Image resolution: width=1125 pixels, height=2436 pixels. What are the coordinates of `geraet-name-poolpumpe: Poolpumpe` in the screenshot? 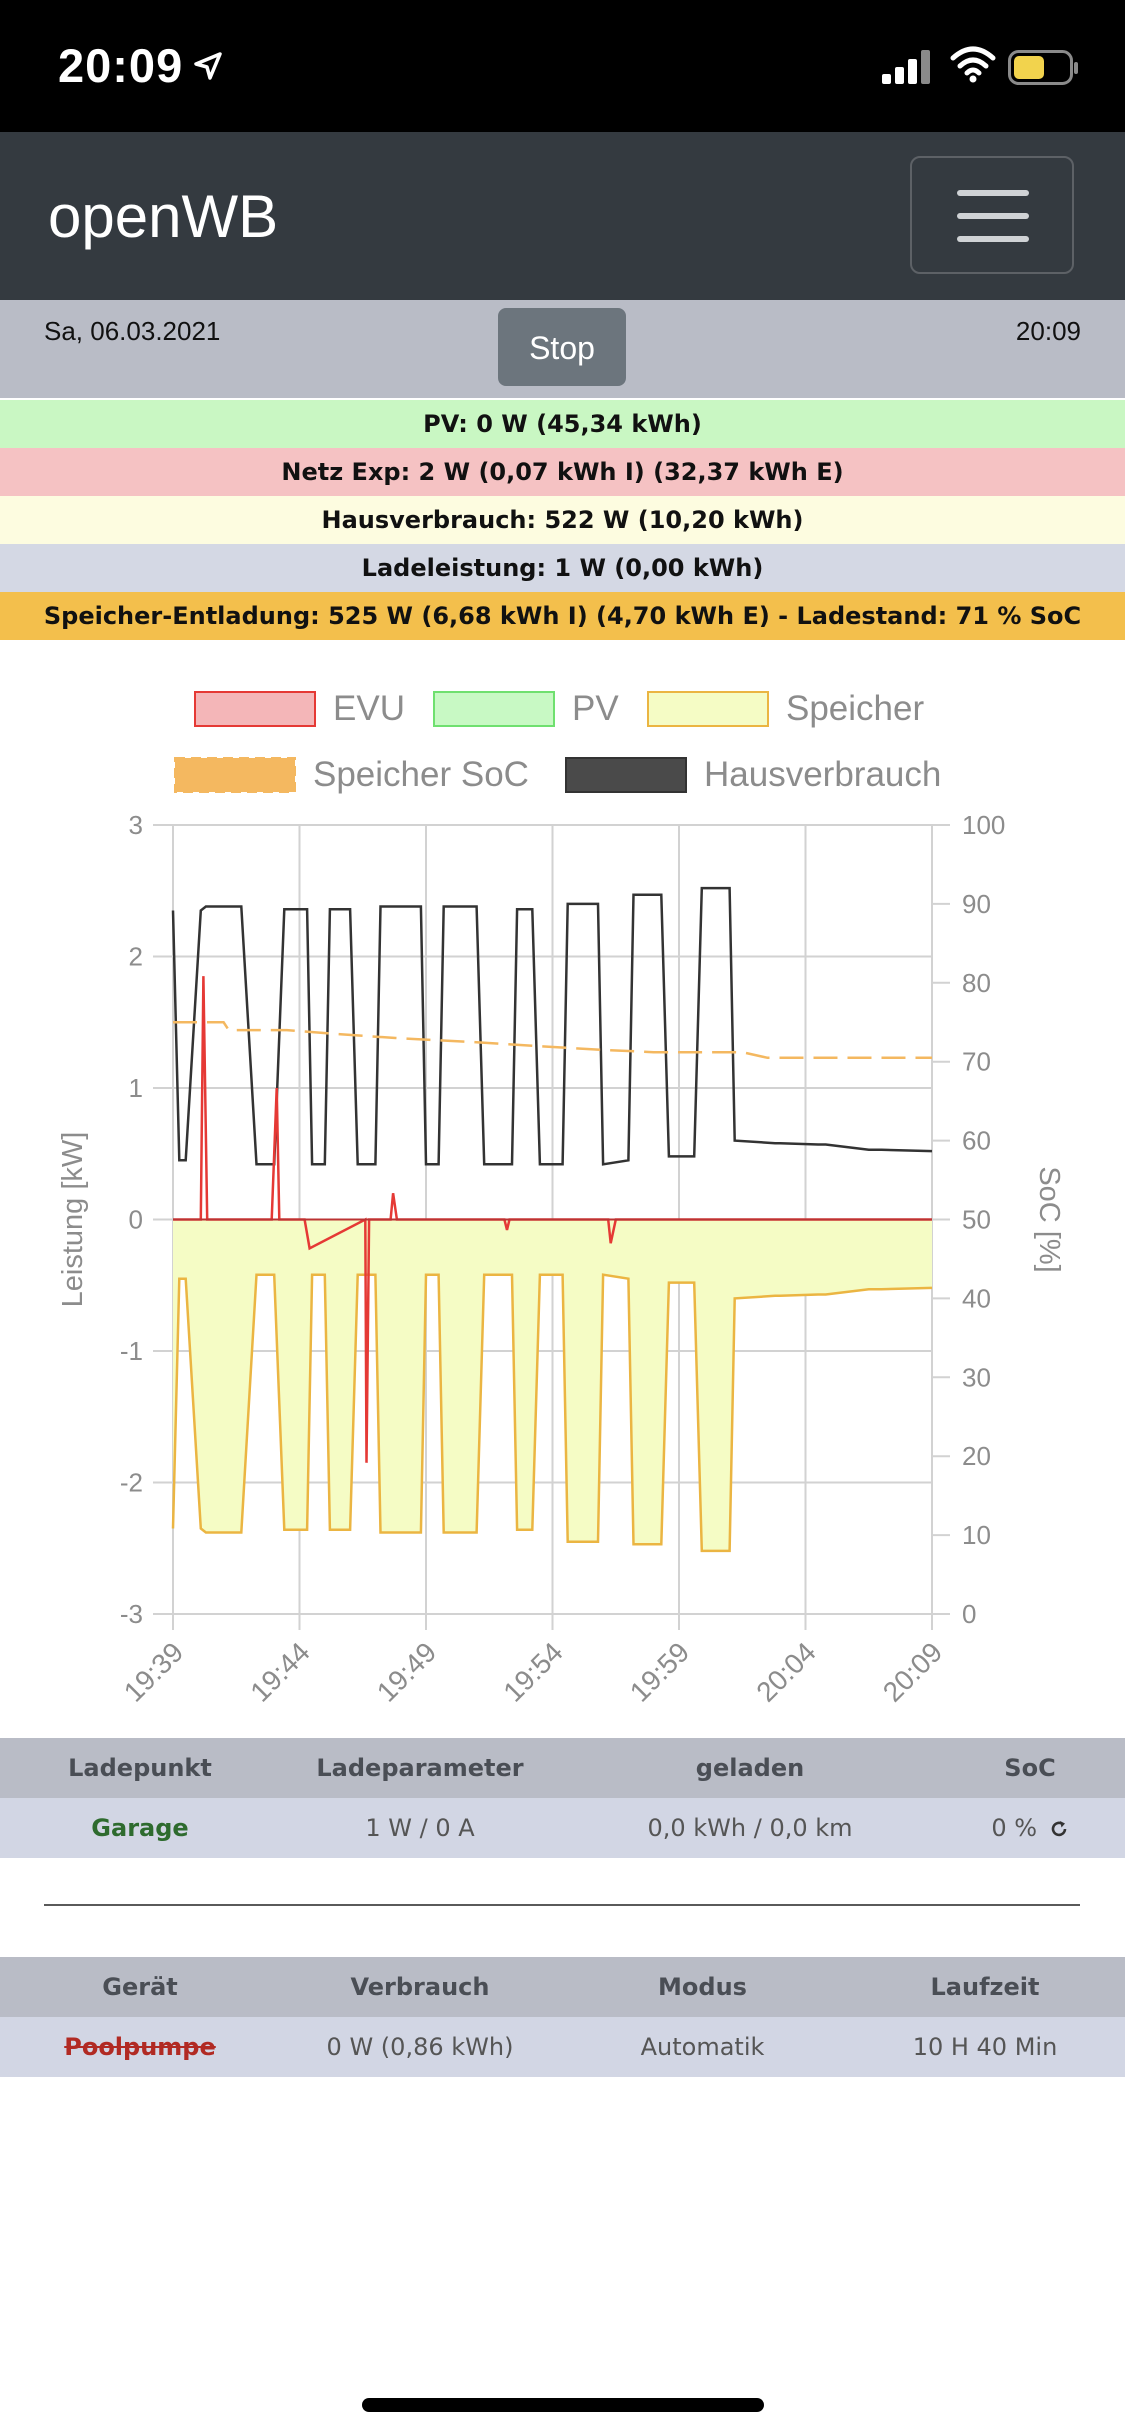 It's located at (140, 2047).